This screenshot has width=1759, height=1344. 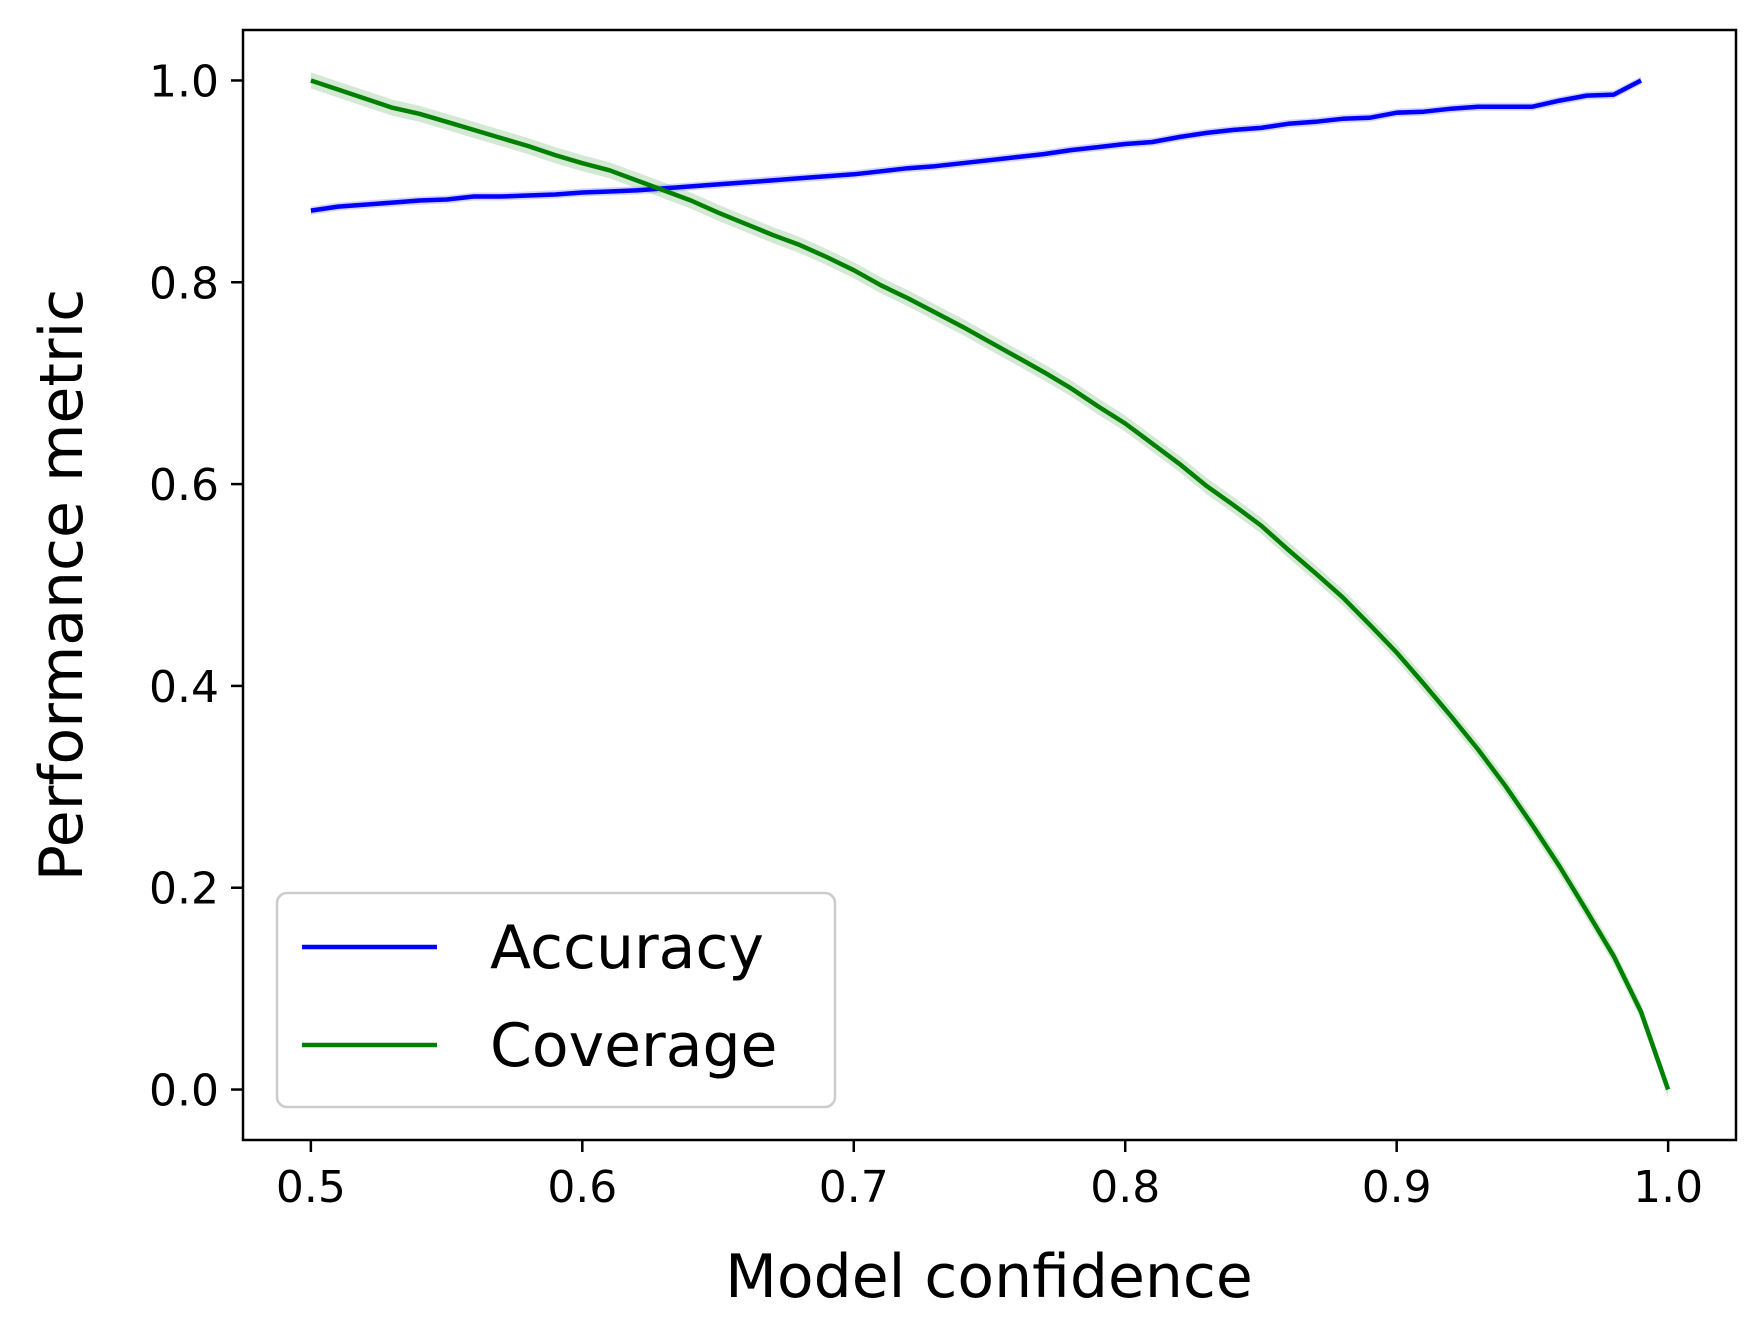 What do you see at coordinates (854, 1187) in the screenshot?
I see `x-tick-label: 0.7` at bounding box center [854, 1187].